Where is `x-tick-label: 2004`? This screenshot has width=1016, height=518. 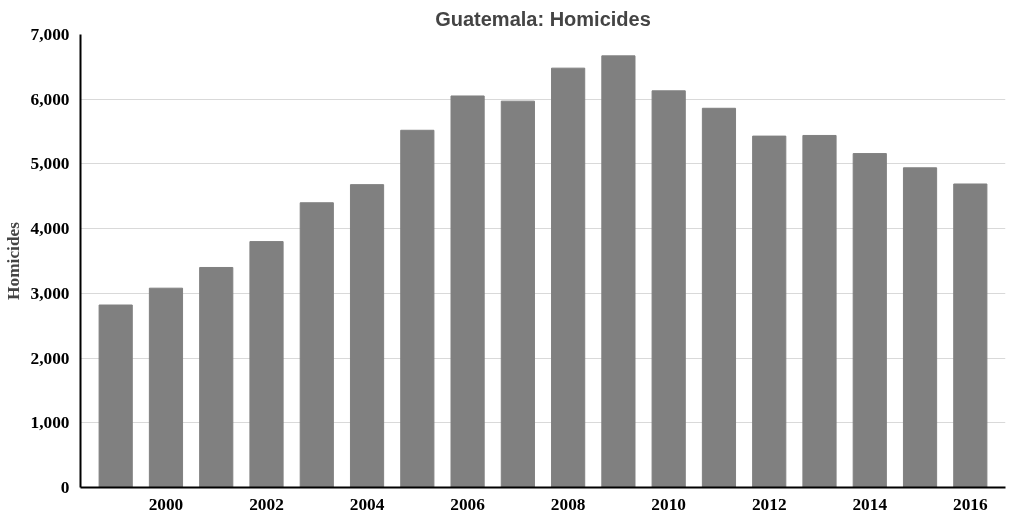 x-tick-label: 2004 is located at coordinates (367, 504).